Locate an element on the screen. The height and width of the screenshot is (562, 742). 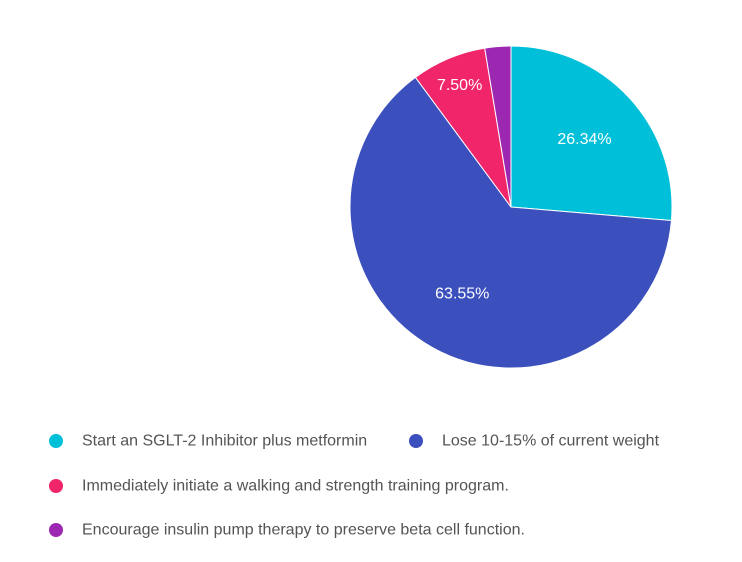
legend-item-lose-10-15-of-current-weight: Lose 10-15% of current weight is located at coordinates (534, 441).